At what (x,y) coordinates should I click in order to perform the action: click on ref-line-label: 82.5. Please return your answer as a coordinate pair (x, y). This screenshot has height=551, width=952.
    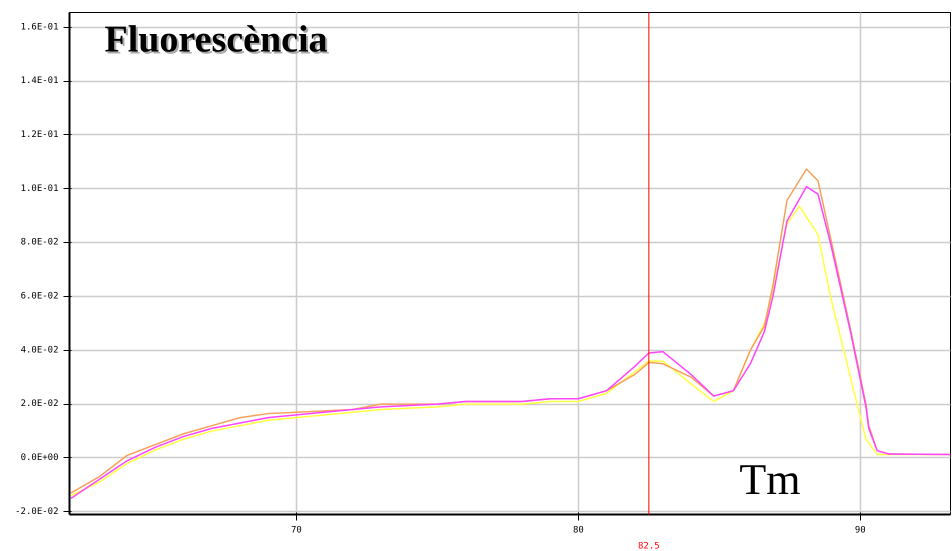
    Looking at the image, I should click on (649, 546).